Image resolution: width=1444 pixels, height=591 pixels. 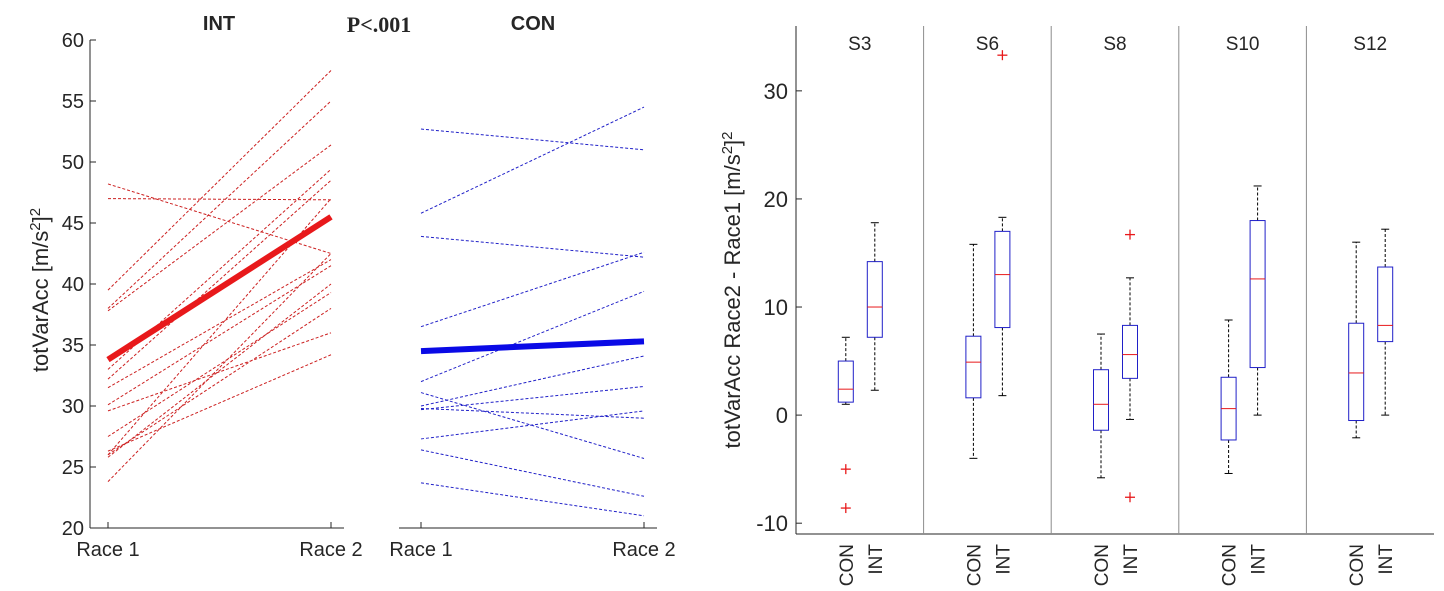 What do you see at coordinates (732, 301) in the screenshot?
I see `axis-label-text-part: totVarAcc Race2 - Race1 [m/s` at bounding box center [732, 301].